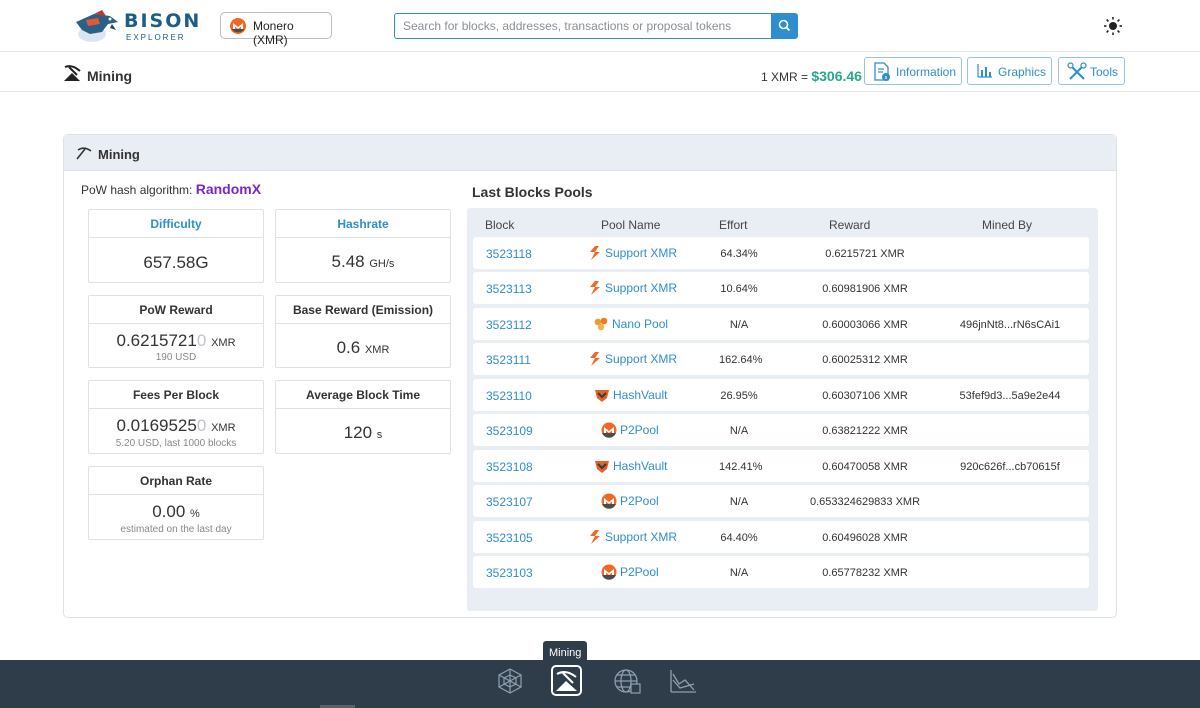 This screenshot has height=708, width=1200. I want to click on block-link: 3523113, so click(509, 289).